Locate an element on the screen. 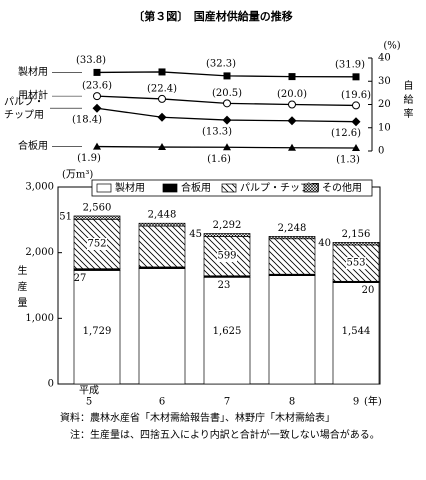  total-label: 2,448 is located at coordinates (162, 215).